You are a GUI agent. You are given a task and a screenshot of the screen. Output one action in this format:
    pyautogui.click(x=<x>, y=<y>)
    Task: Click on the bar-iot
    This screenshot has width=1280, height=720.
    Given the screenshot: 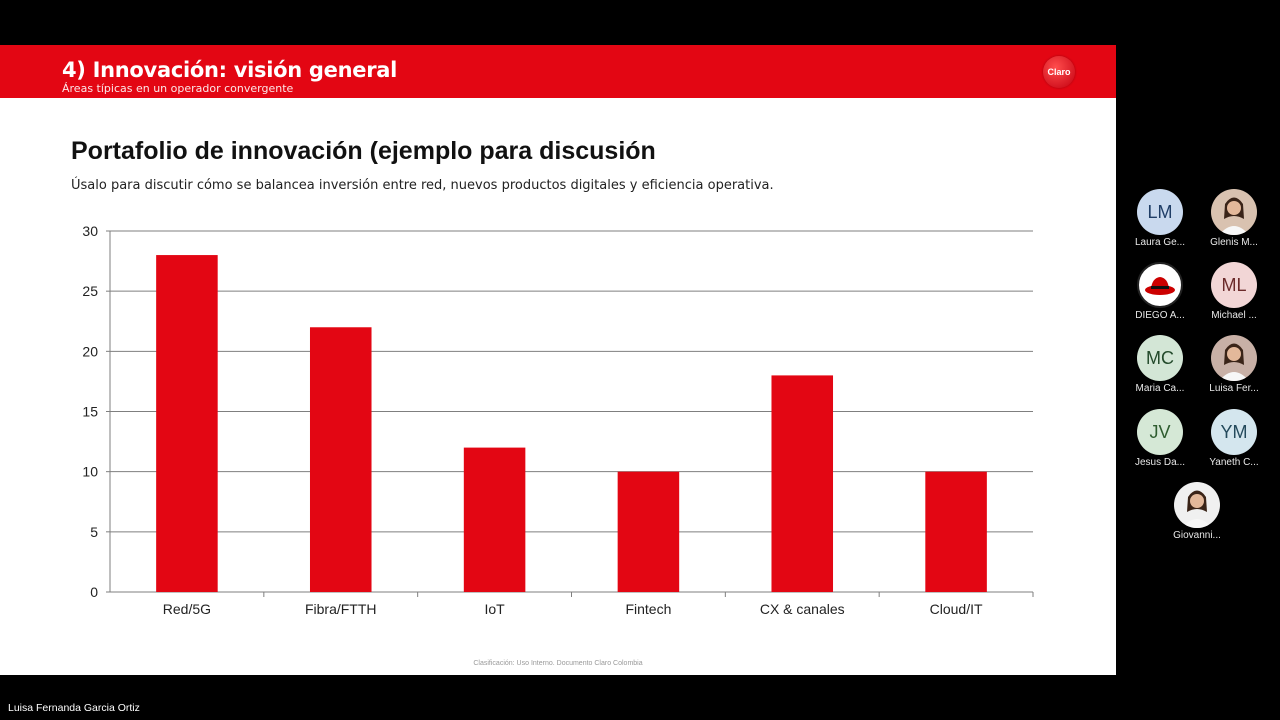 What is the action you would take?
    pyautogui.click(x=494, y=519)
    